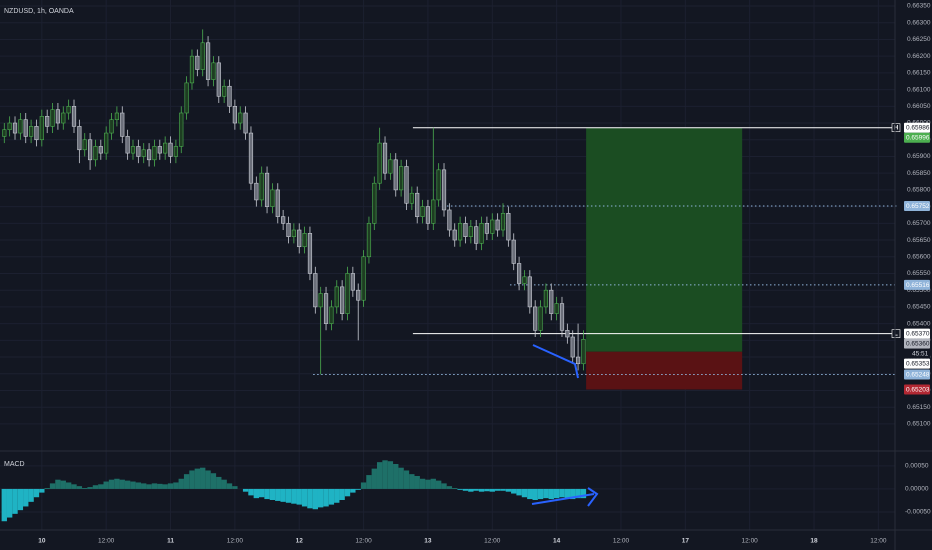 The image size is (932, 550). I want to click on y-tick-label: 0.65850, so click(919, 173).